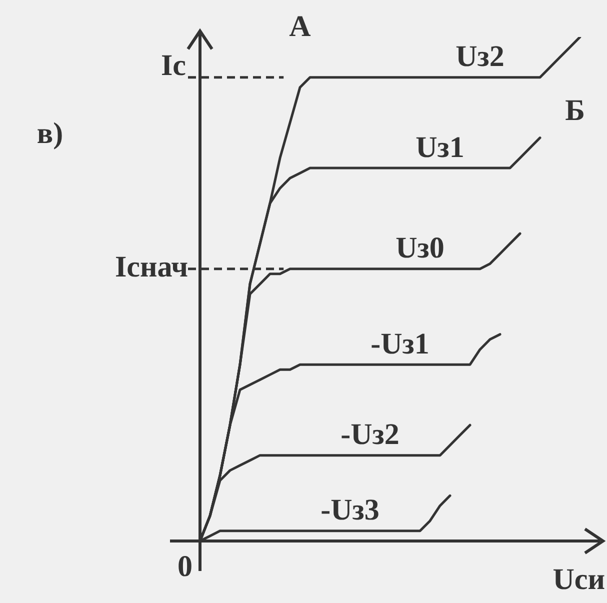 This screenshot has height=603, width=607. I want to click on text: в), so click(50, 133).